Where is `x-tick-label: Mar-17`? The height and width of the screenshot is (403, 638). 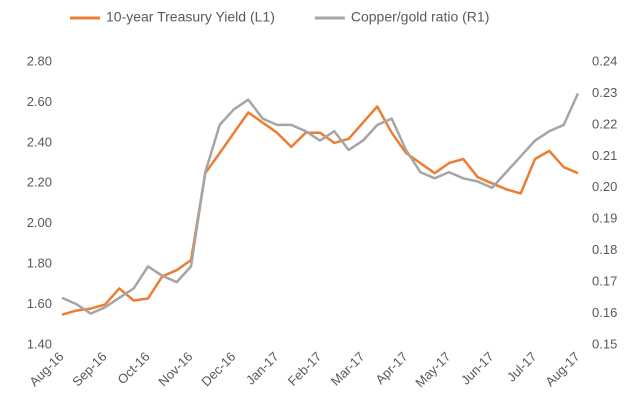
x-tick-label: Mar-17 is located at coordinates (348, 369).